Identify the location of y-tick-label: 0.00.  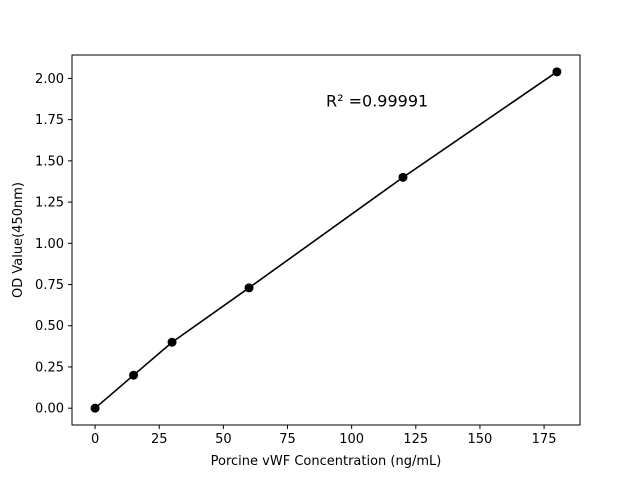
(49, 409).